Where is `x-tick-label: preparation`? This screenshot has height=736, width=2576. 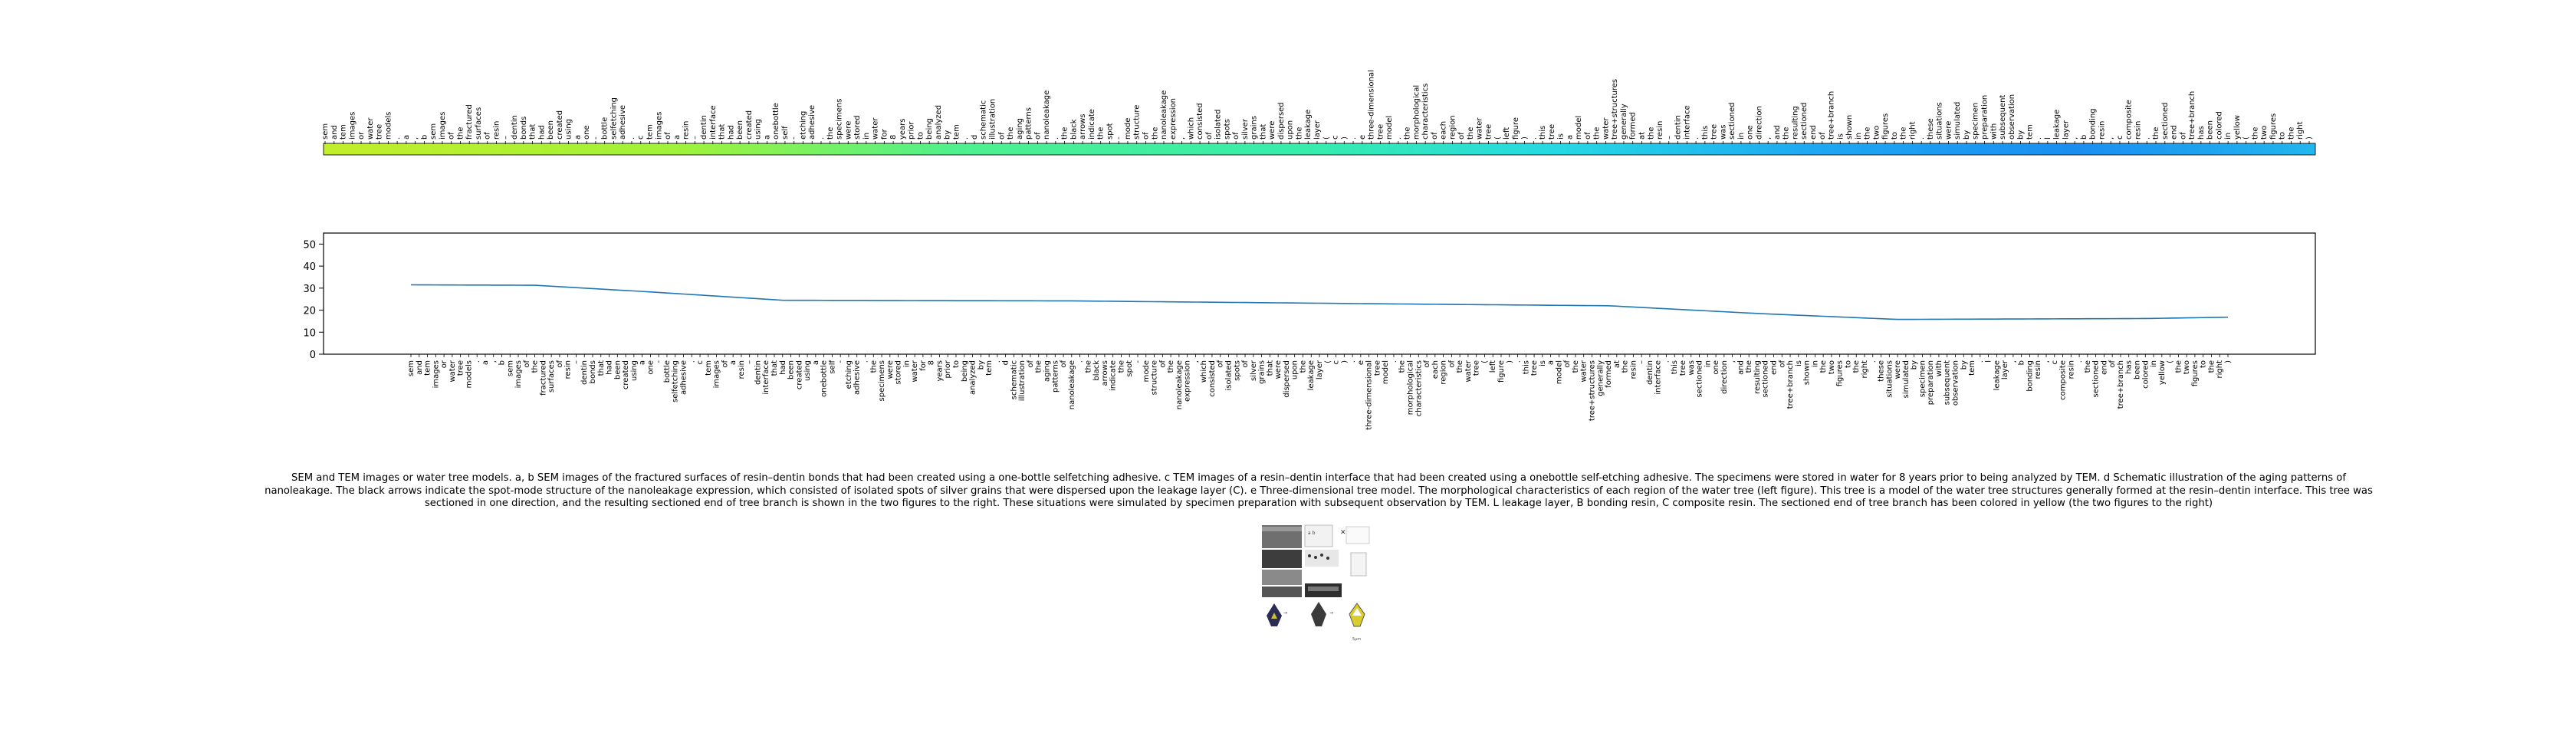 x-tick-label: preparation is located at coordinates (1931, 383).